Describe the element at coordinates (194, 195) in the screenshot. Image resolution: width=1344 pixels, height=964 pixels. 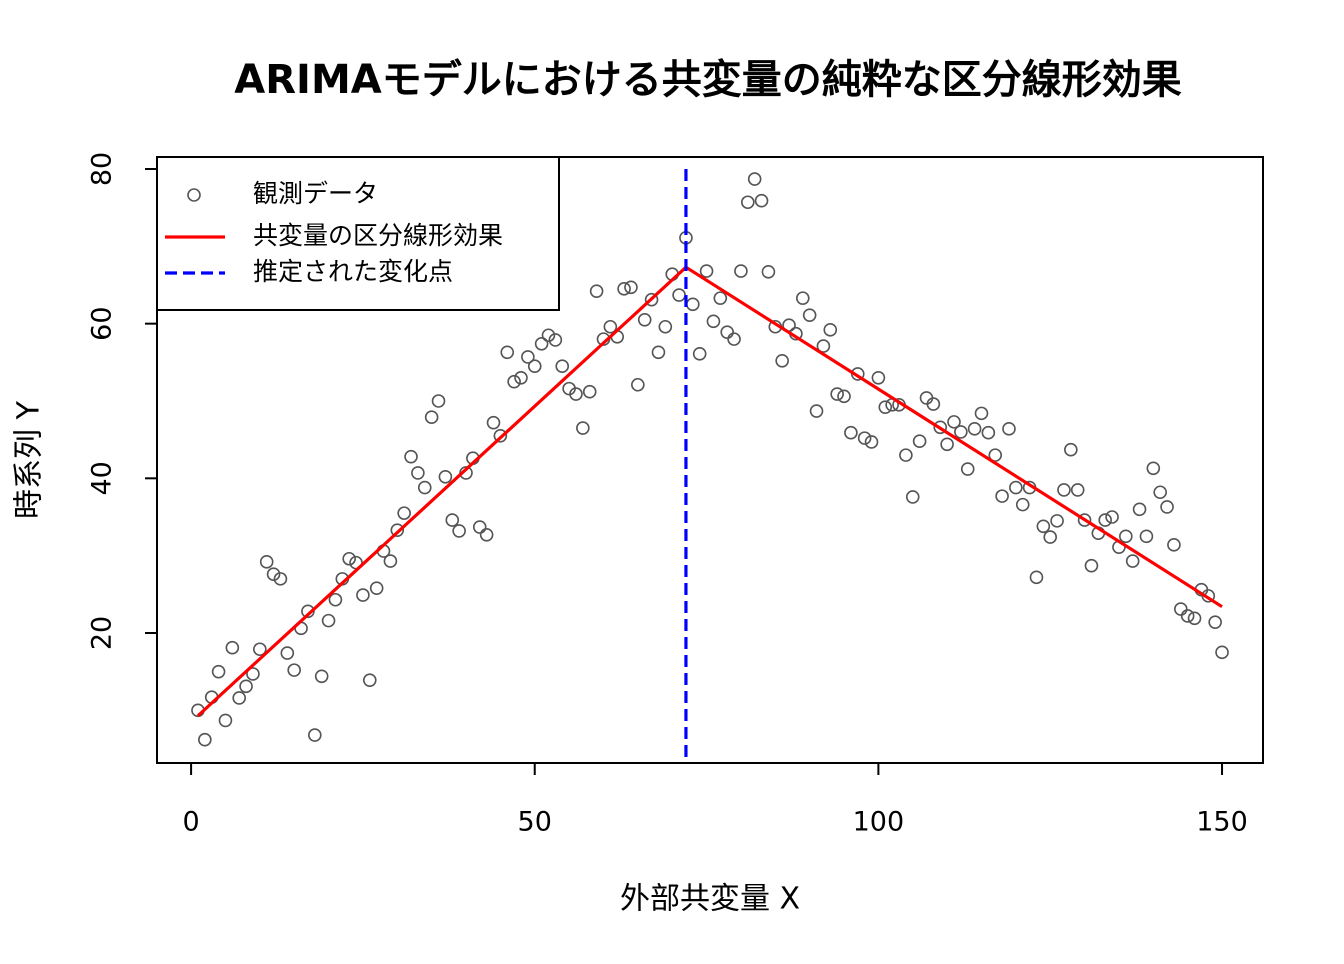
I see `legend-symbol` at that location.